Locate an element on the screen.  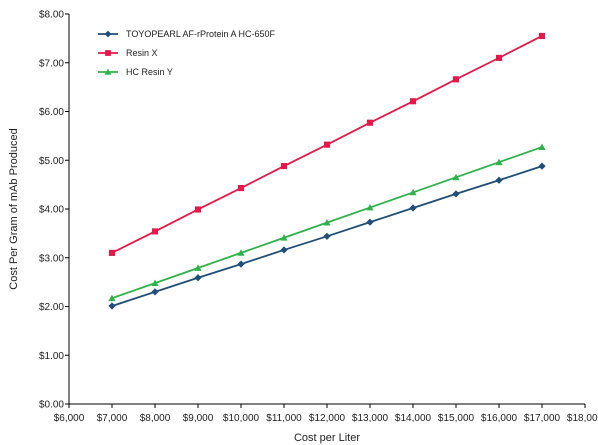
x-tick-label: $6,000 is located at coordinates (69, 418).